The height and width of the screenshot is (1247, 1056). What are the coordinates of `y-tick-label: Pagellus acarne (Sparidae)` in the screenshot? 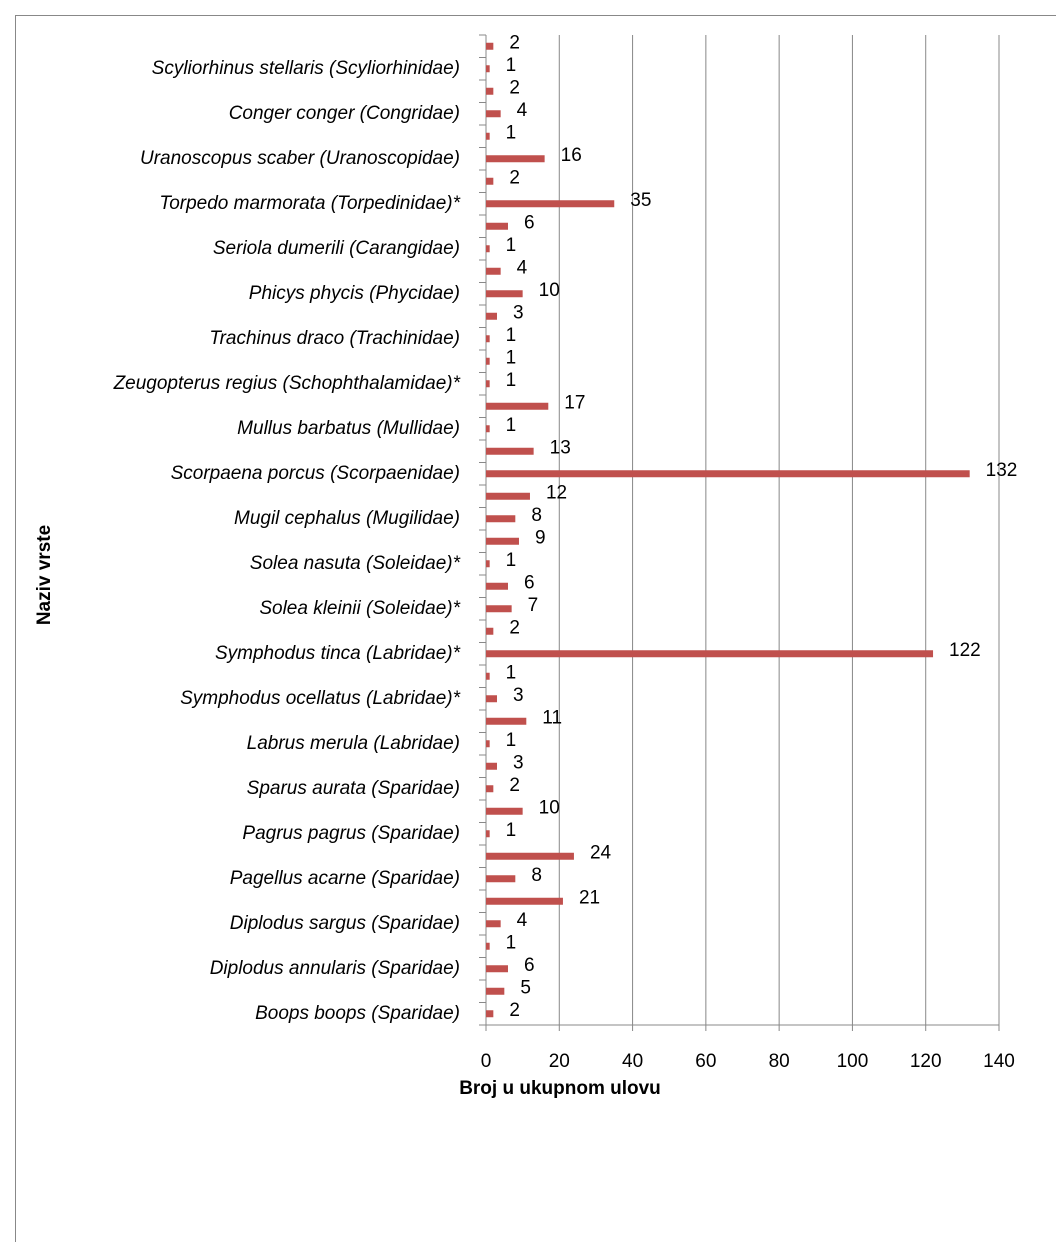 It's located at (345, 878).